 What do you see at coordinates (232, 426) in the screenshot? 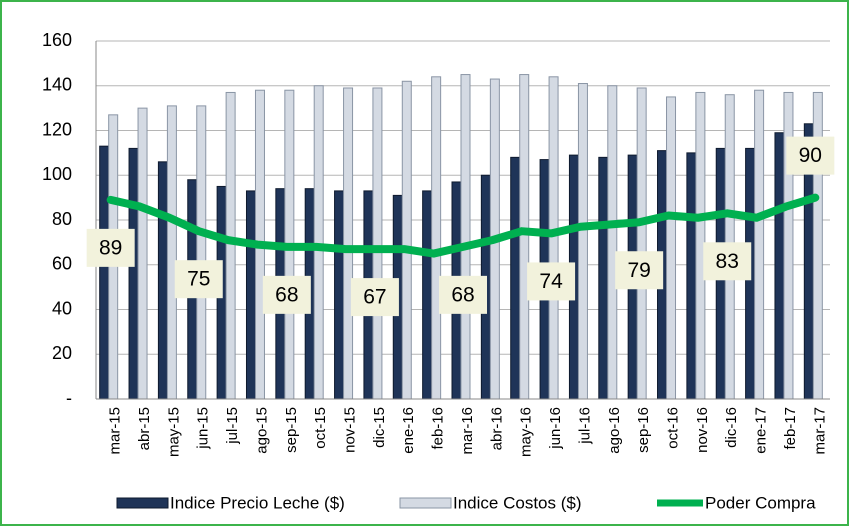
I see `x-tick-label: jul-15` at bounding box center [232, 426].